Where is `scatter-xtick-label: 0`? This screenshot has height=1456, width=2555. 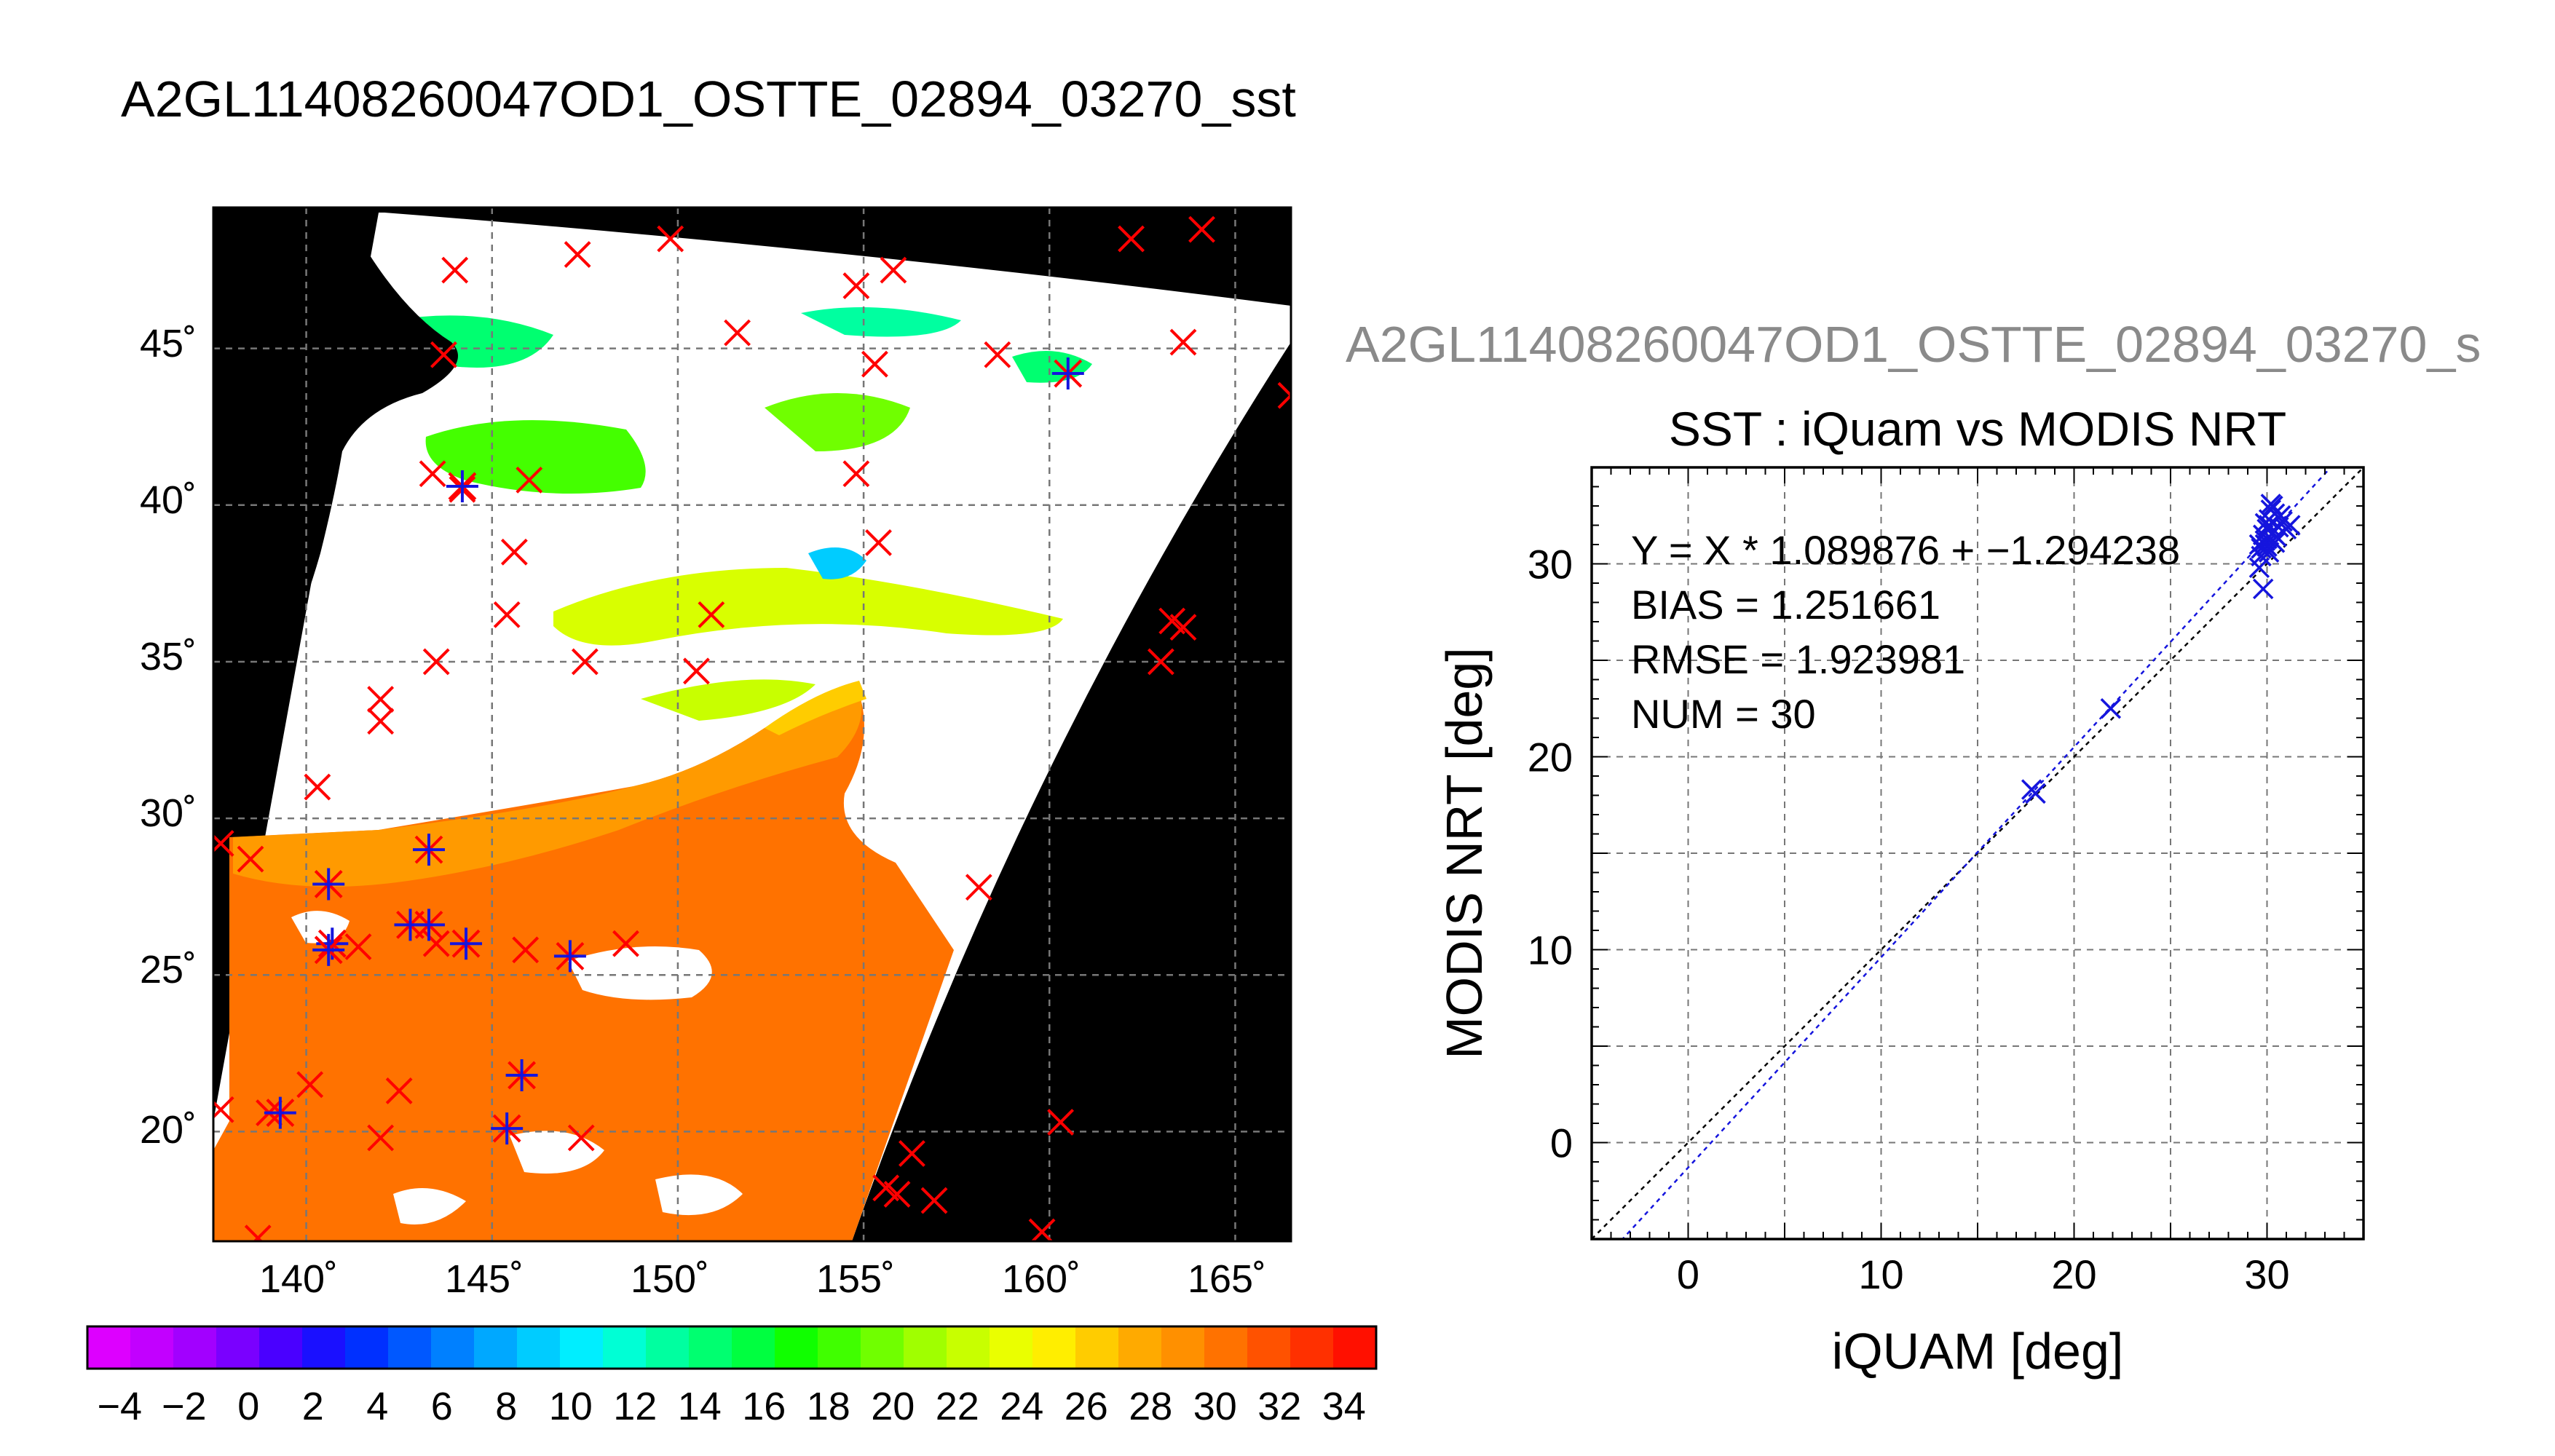 scatter-xtick-label: 0 is located at coordinates (1688, 1274).